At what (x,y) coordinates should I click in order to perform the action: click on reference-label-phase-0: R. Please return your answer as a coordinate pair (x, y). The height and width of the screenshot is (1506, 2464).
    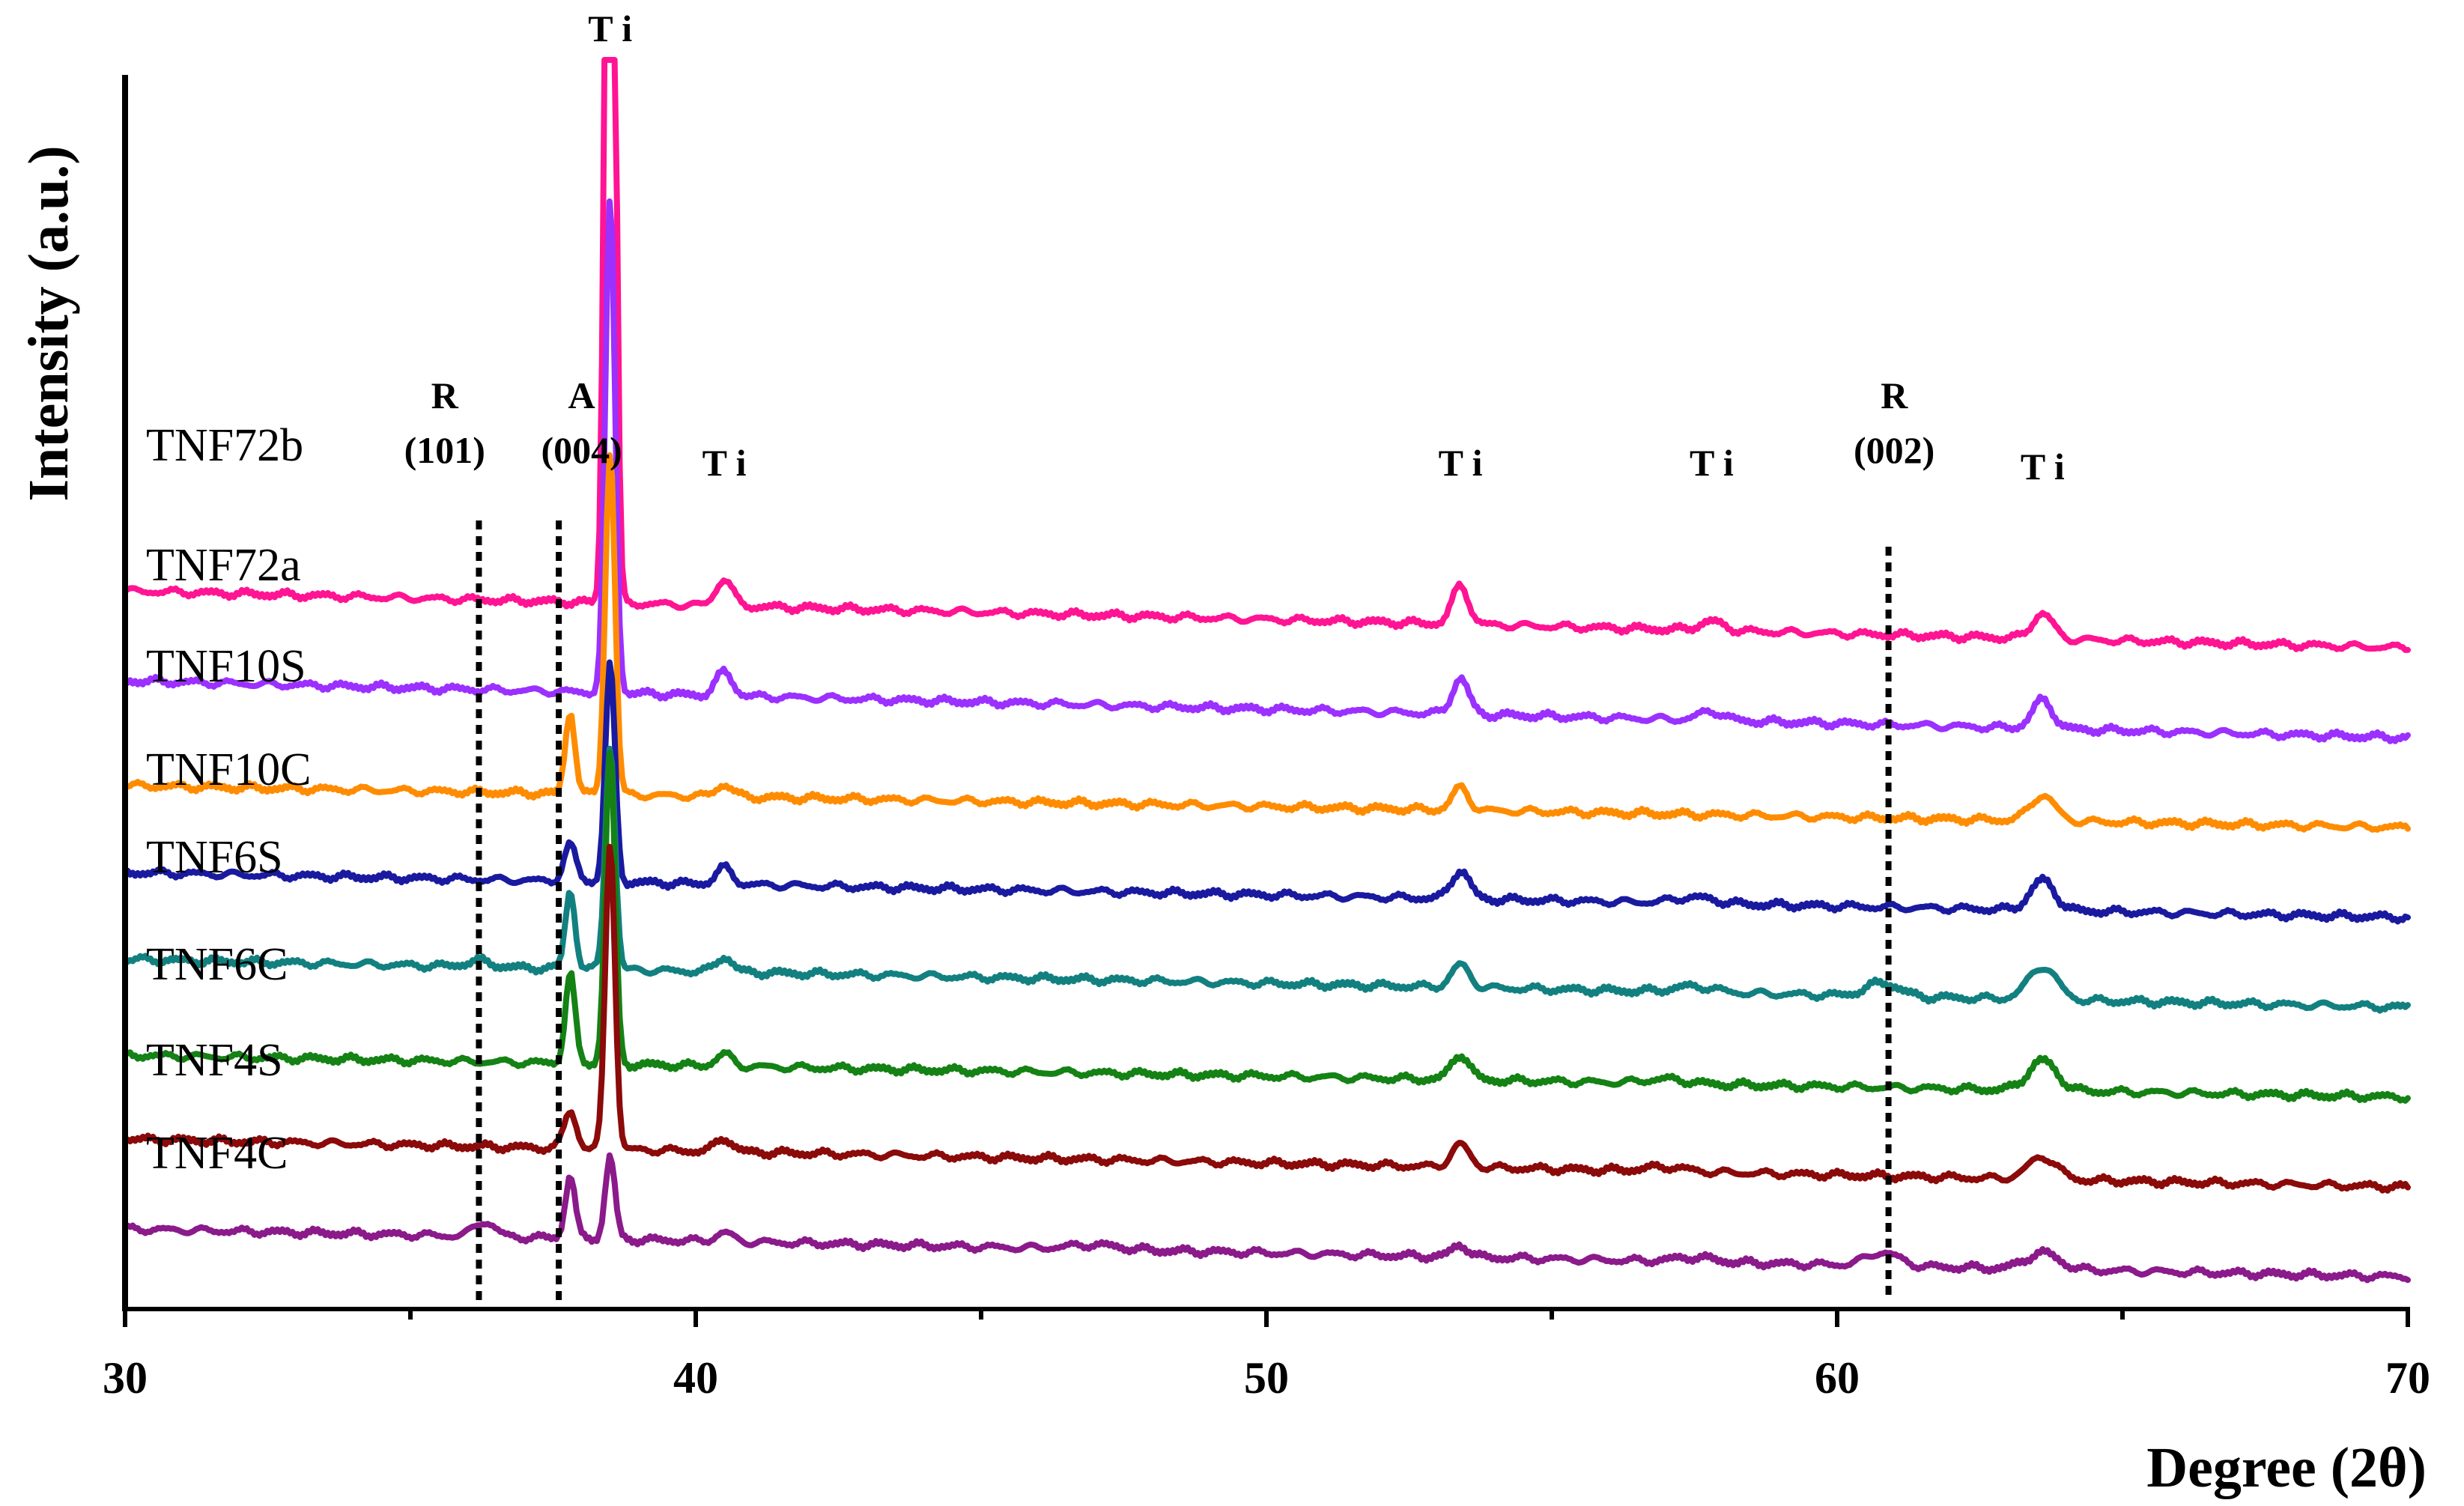
    Looking at the image, I should click on (445, 395).